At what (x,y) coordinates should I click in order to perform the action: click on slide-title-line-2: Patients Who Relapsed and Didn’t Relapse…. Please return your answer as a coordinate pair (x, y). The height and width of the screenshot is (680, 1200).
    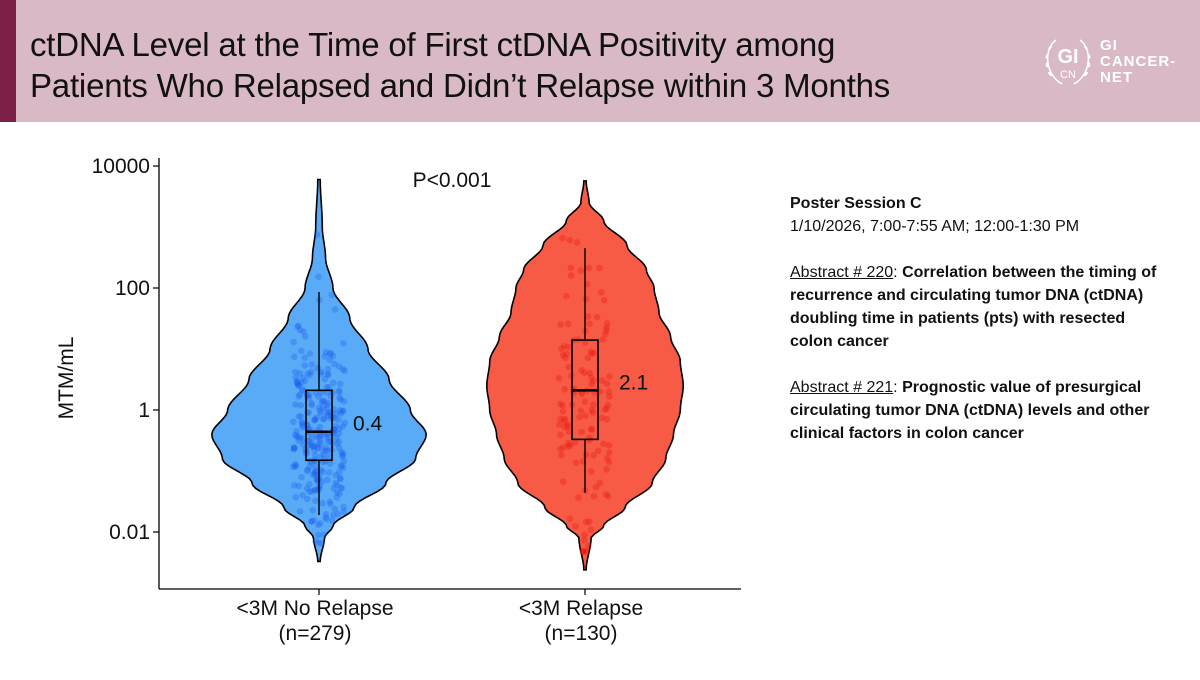
    Looking at the image, I should click on (460, 85).